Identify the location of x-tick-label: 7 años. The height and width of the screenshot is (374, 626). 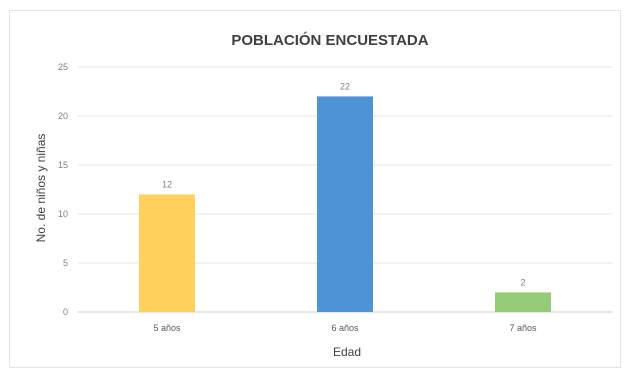
(523, 328).